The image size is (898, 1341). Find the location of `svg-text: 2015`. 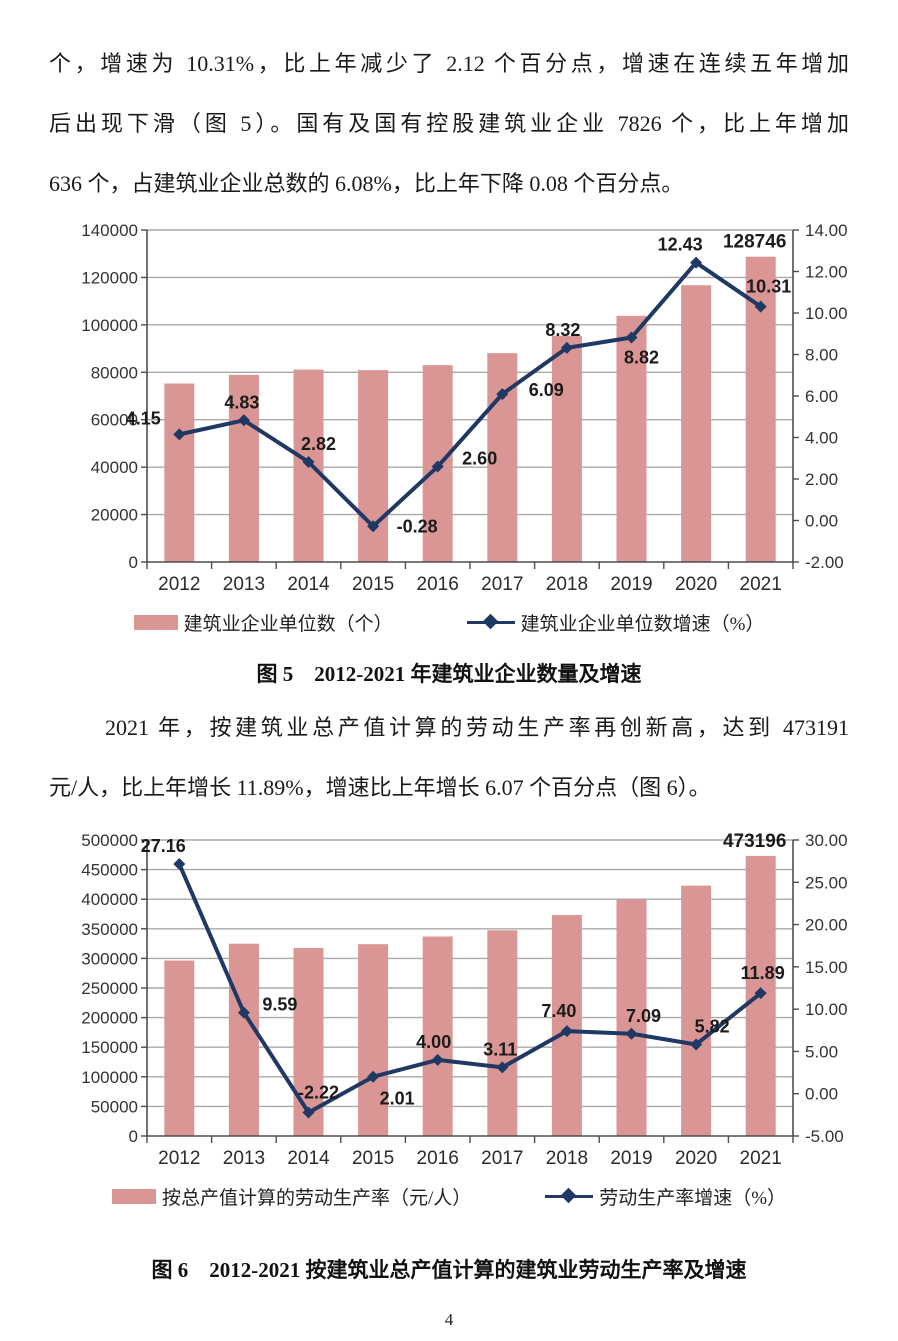

svg-text: 2015 is located at coordinates (373, 1158).